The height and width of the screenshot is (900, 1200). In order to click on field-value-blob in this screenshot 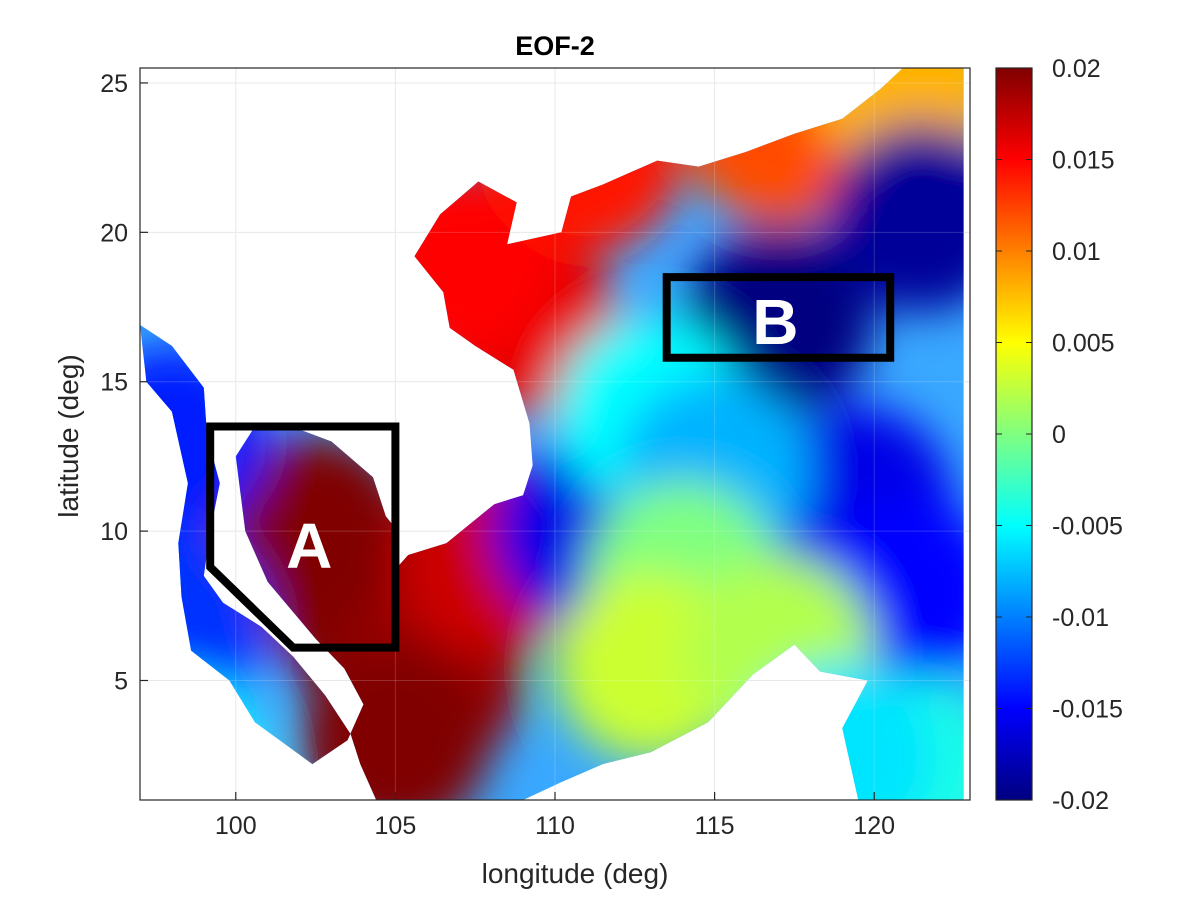, I will do `click(895, 217)`.